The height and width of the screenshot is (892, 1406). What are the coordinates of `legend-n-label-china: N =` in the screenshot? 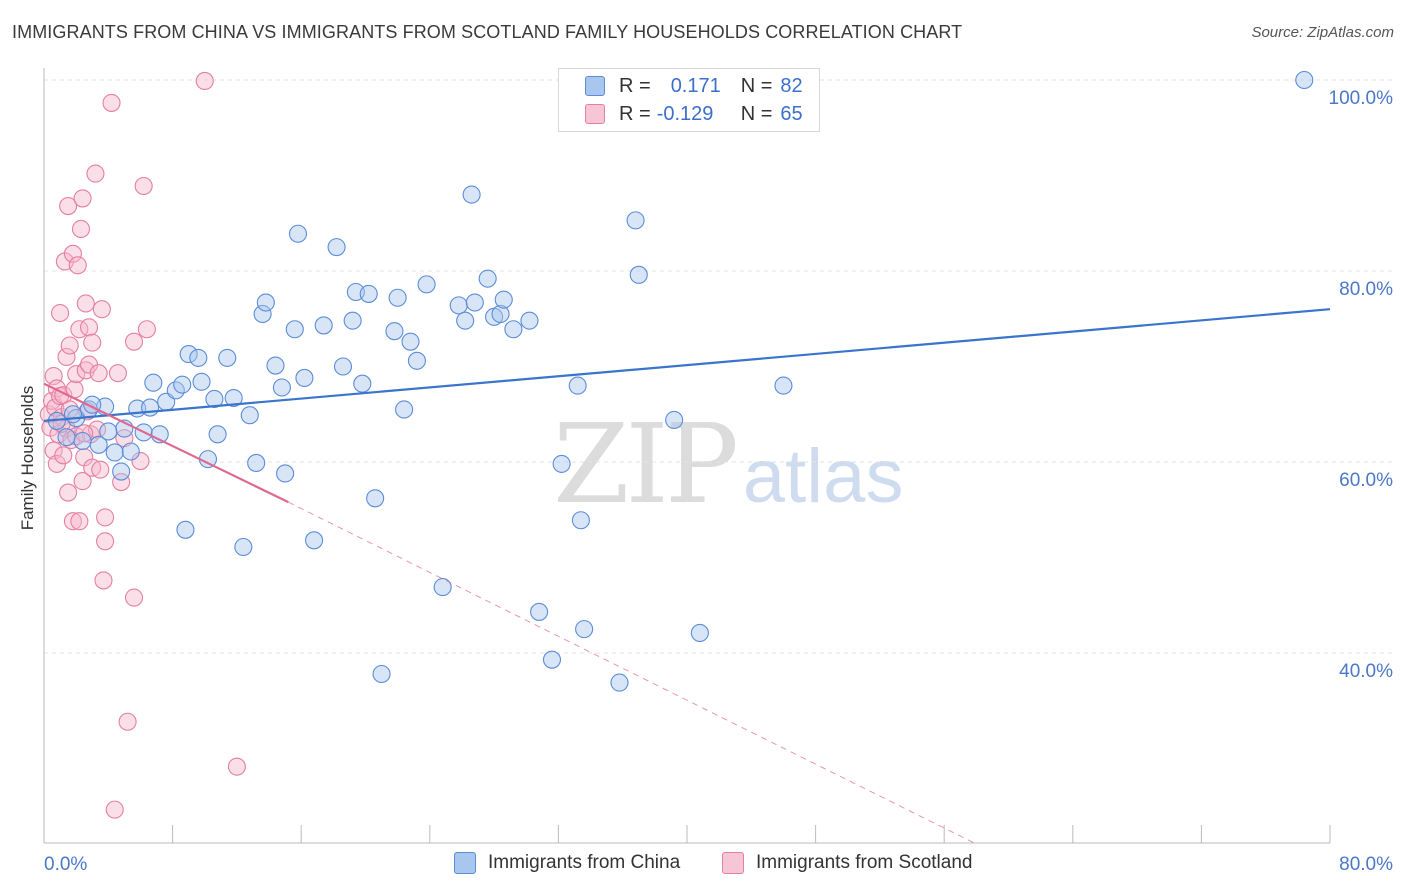 It's located at (756, 85).